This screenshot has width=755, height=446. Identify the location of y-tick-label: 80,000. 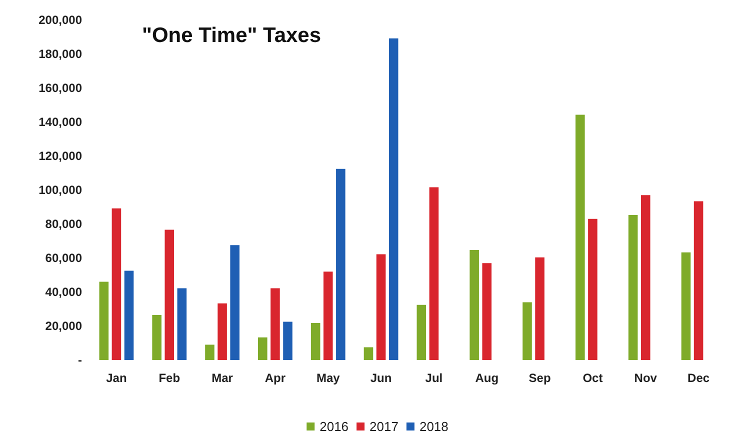
(63, 224).